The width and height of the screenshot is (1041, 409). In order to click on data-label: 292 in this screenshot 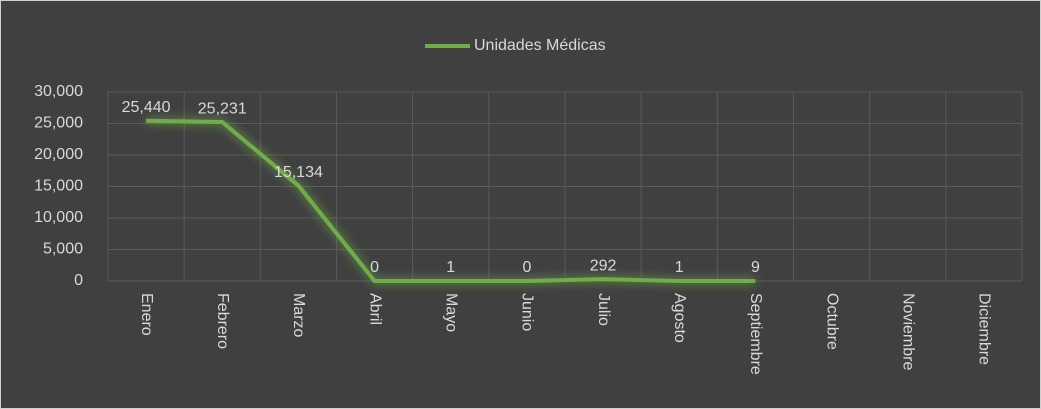, I will do `click(603, 265)`.